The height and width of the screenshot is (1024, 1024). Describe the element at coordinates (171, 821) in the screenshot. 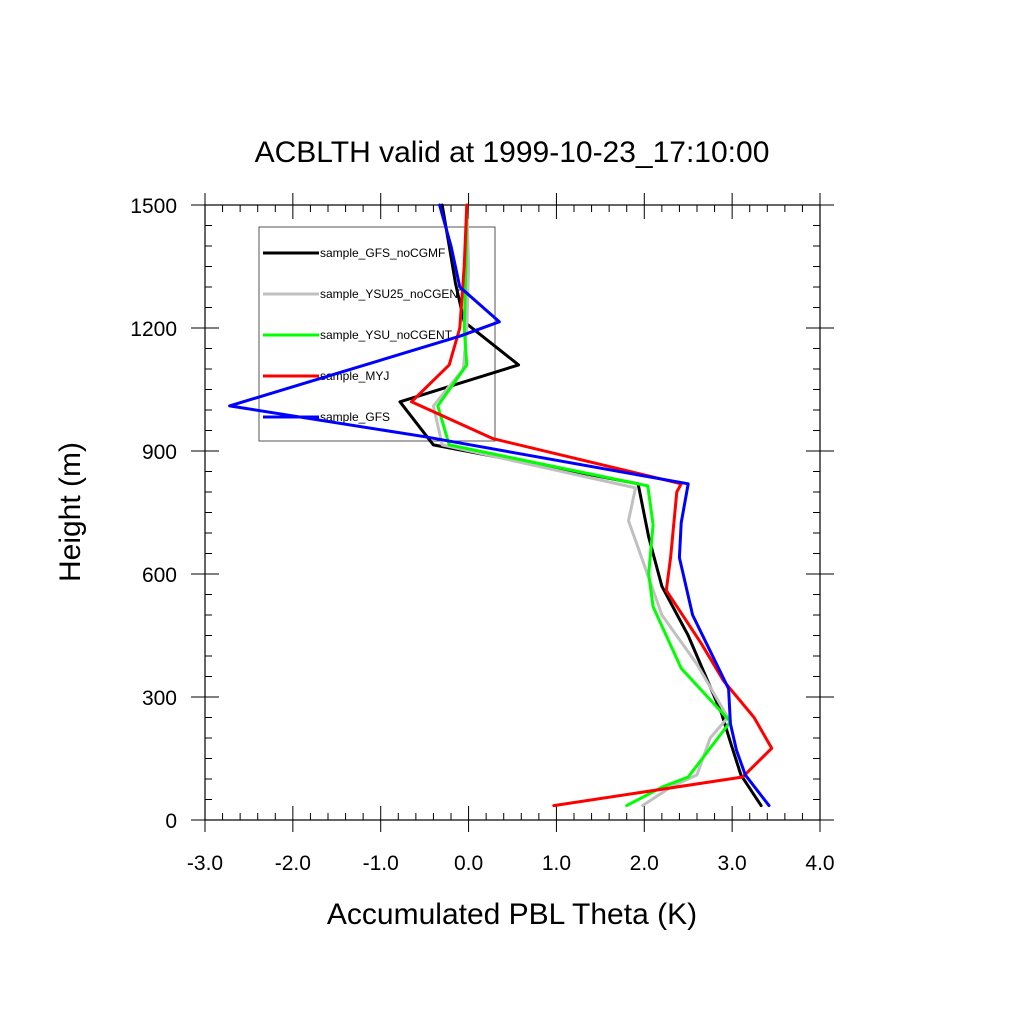

I see `y-tick-label: 0` at that location.